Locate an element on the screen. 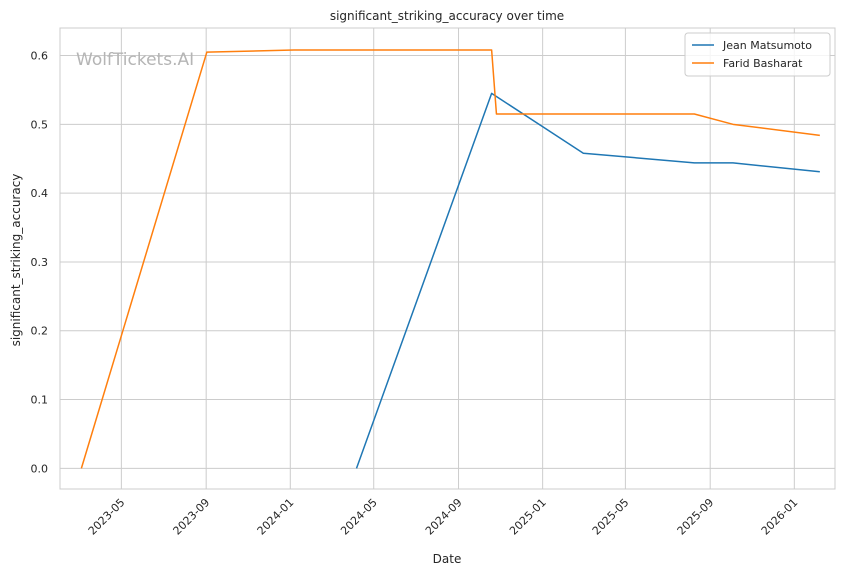 Image resolution: width=844 pixels, height=575 pixels. y-tick-label: 0.2 is located at coordinates (40, 331).